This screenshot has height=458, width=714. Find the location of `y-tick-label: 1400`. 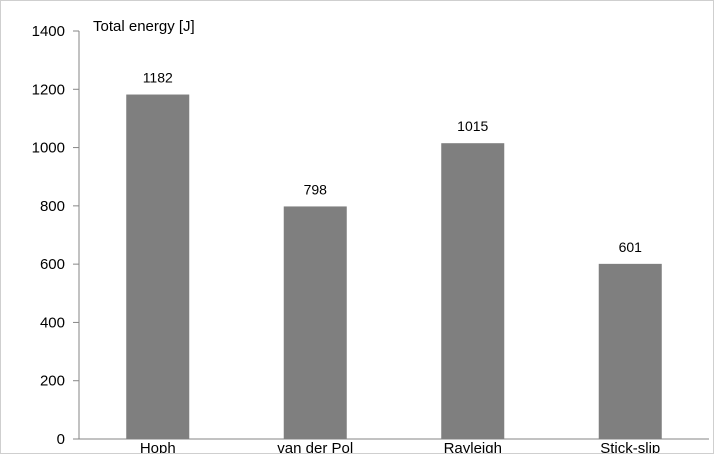

y-tick-label: 1400 is located at coordinates (48, 31).